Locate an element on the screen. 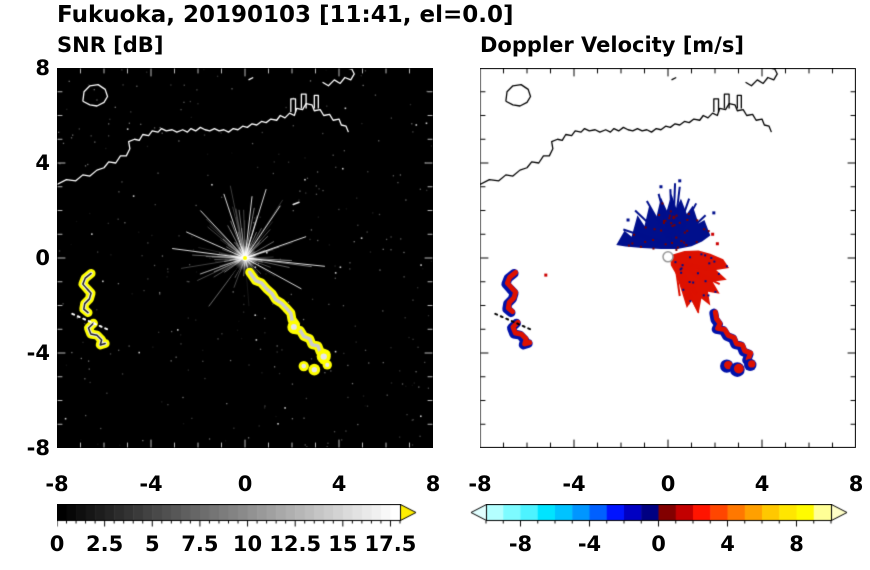 The image size is (870, 570). doppler-x-tick-label: -8 is located at coordinates (480, 484).